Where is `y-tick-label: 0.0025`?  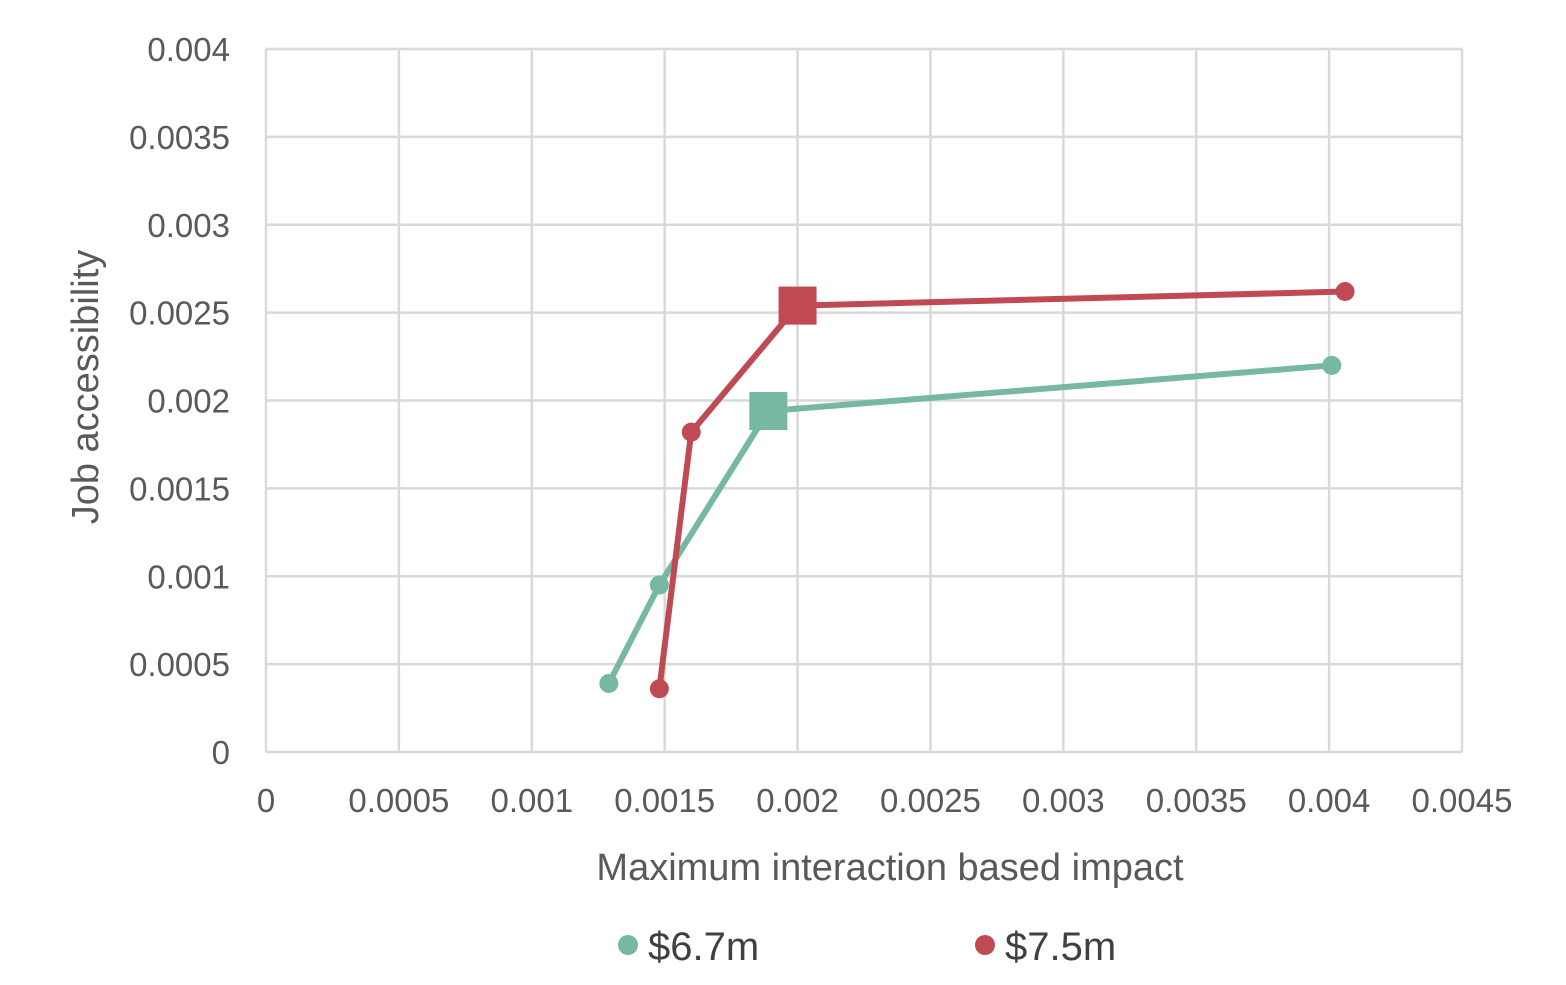
y-tick-label: 0.0025 is located at coordinates (179, 313).